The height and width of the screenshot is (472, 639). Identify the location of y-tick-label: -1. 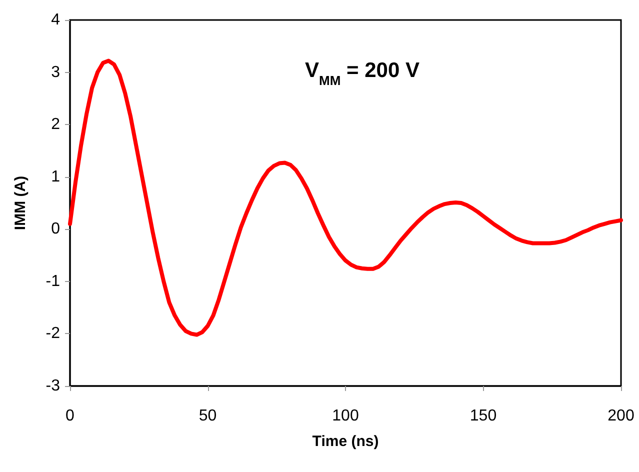
(53, 281).